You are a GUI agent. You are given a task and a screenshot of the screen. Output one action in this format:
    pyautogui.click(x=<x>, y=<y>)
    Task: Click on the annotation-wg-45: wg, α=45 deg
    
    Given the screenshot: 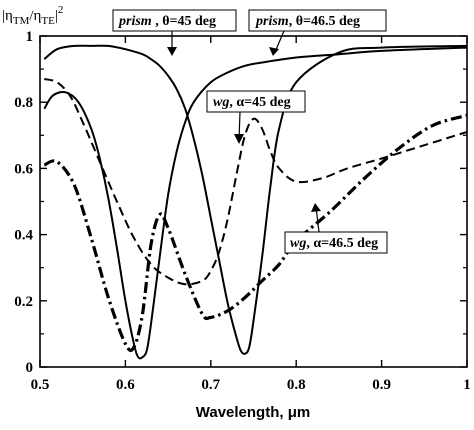 What is the action you would take?
    pyautogui.click(x=256, y=117)
    